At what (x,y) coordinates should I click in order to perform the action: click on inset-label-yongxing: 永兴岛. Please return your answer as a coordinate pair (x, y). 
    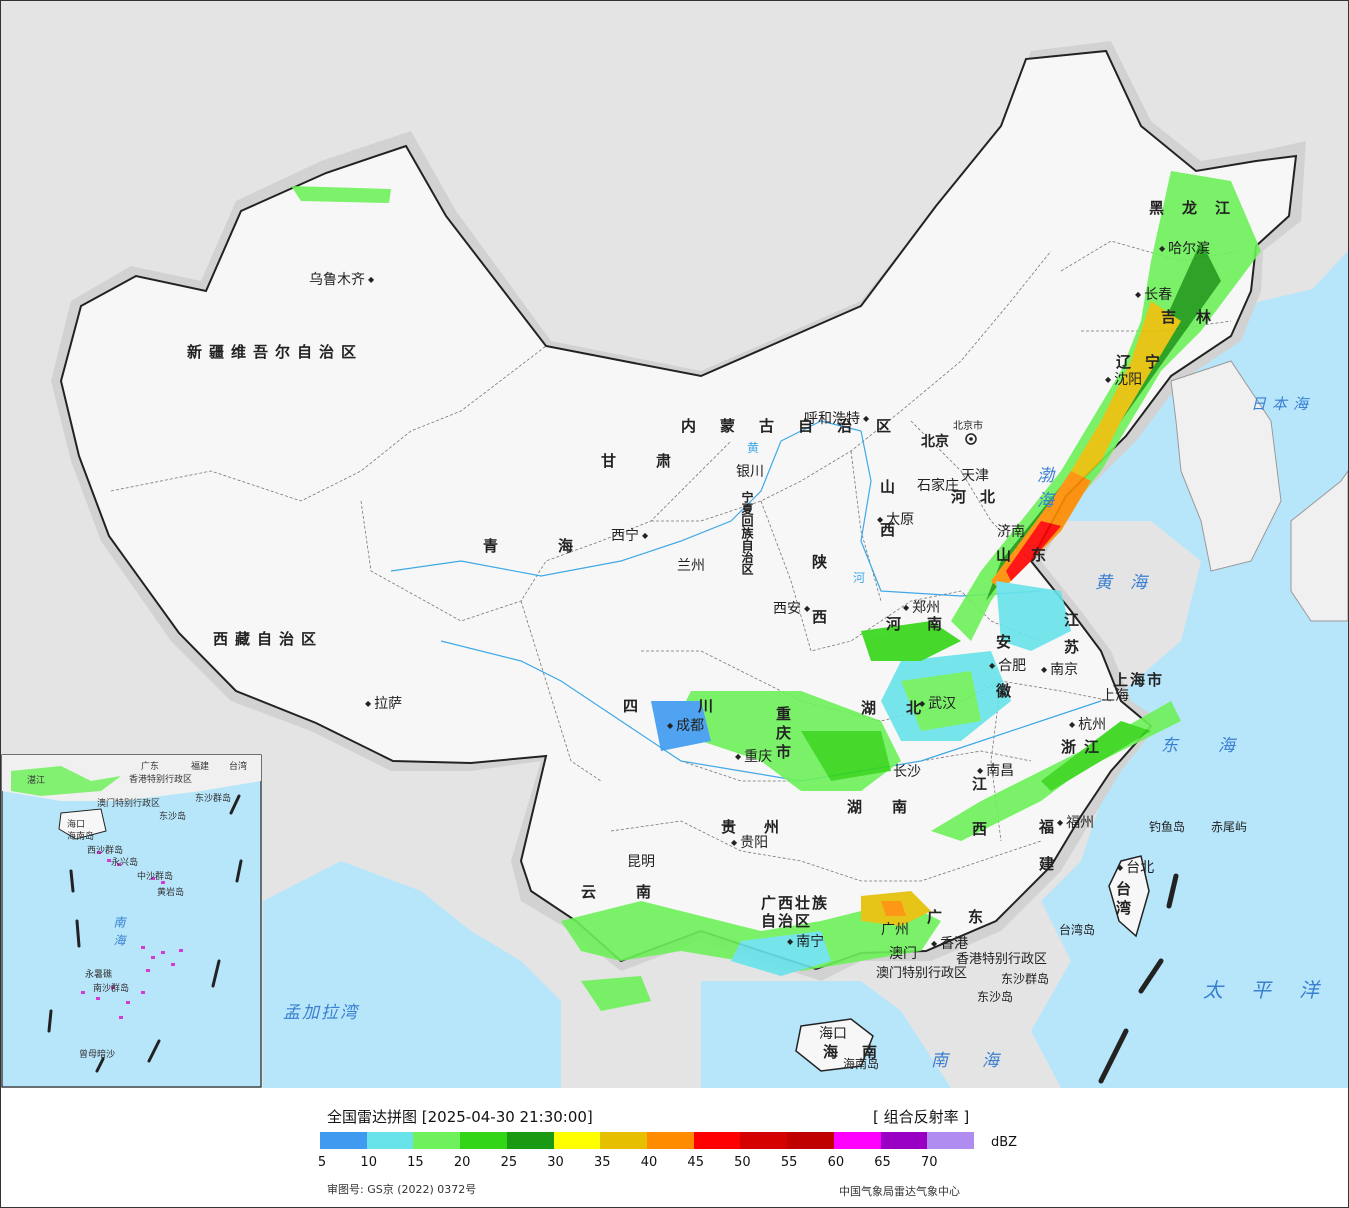
    Looking at the image, I should click on (125, 863).